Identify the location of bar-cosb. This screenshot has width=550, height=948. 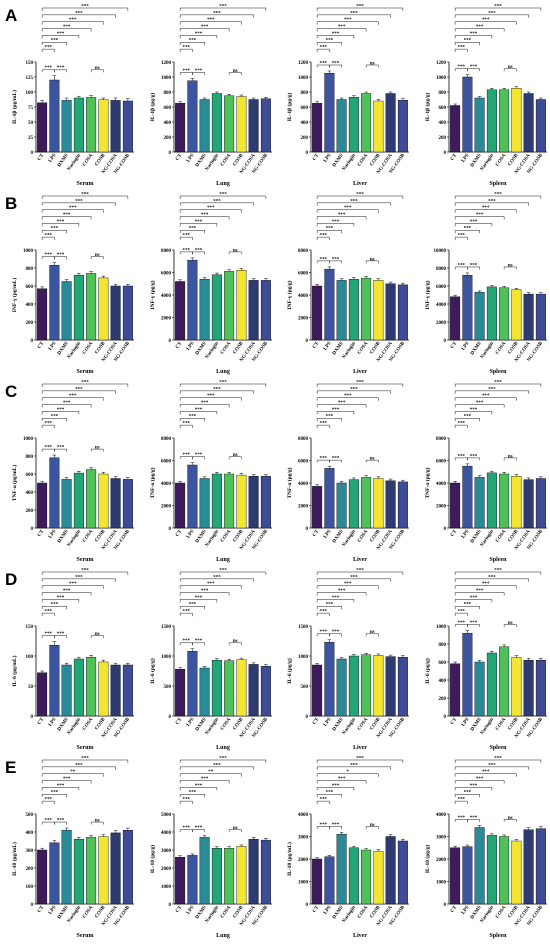
(515, 687).